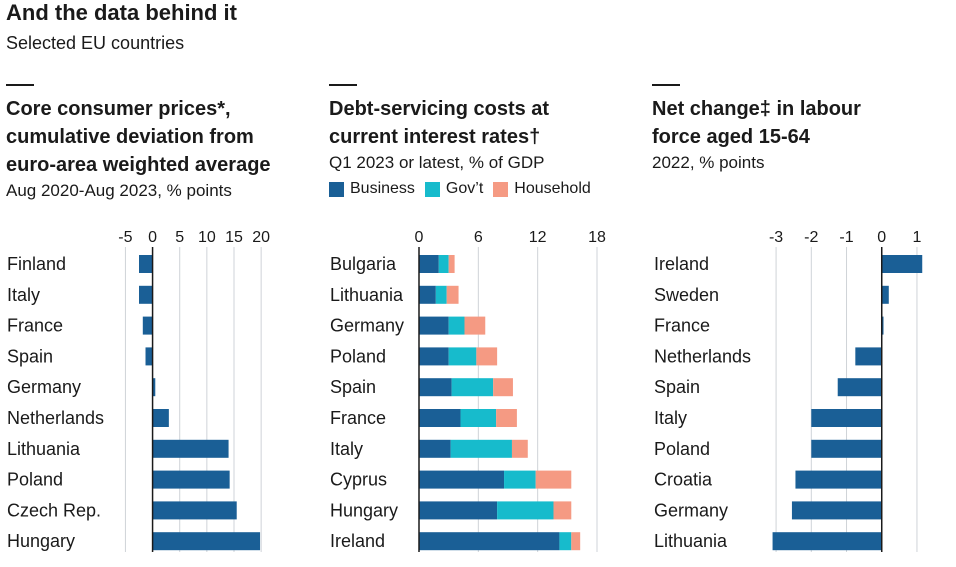  I want to click on category-label: Hungary, so click(364, 510).